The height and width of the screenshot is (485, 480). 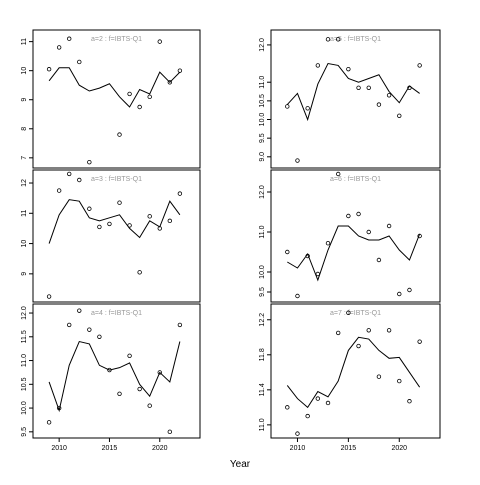 I want to click on y-tick-label: 10, so click(x=24, y=244).